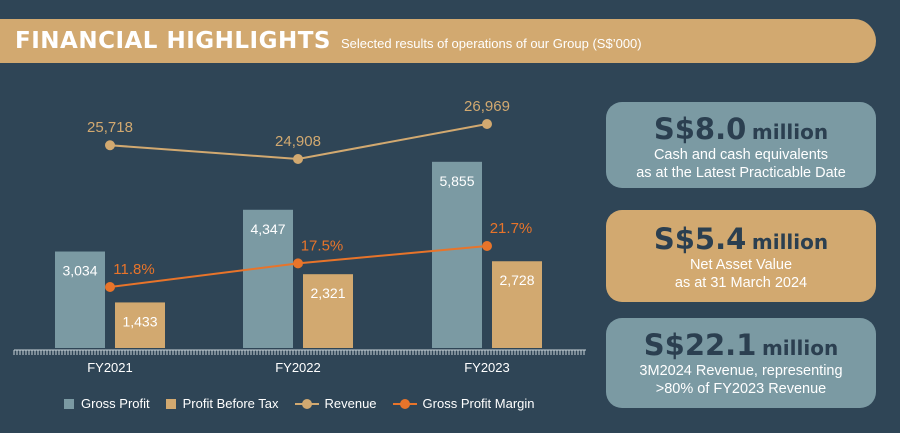 The width and height of the screenshot is (900, 433). I want to click on x-tick-label: FY2022, so click(298, 367).